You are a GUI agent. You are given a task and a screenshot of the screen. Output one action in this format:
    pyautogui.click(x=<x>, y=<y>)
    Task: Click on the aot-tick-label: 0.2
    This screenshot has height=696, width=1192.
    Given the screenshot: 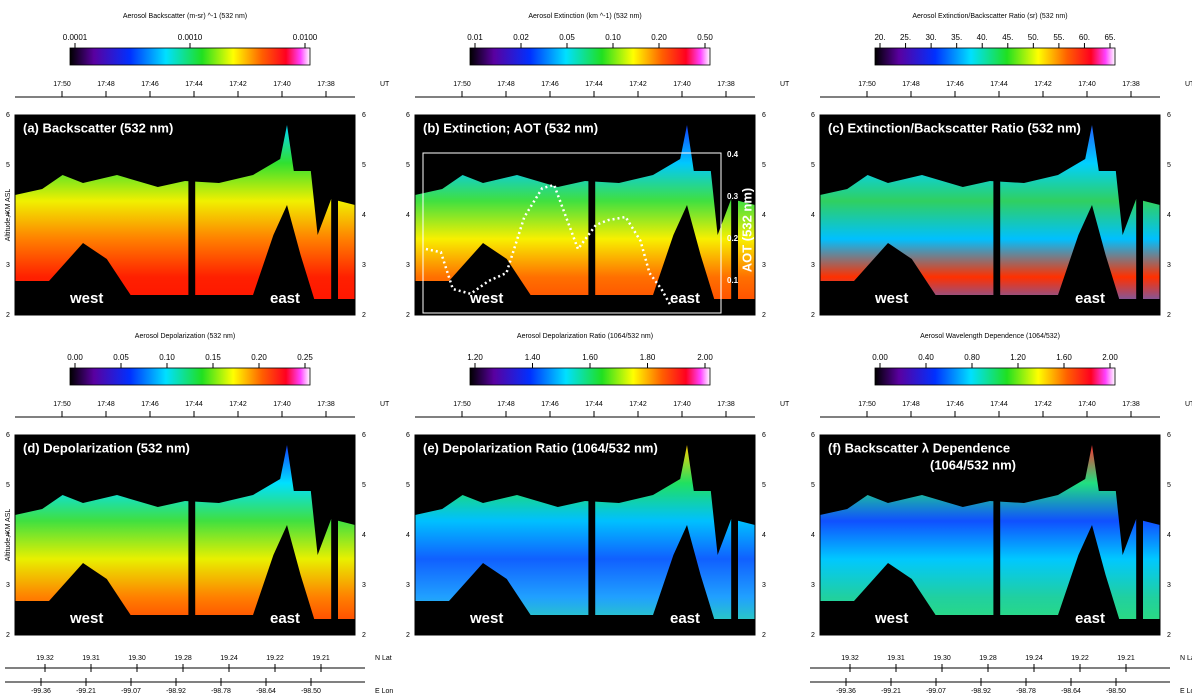 What is the action you would take?
    pyautogui.click(x=733, y=238)
    